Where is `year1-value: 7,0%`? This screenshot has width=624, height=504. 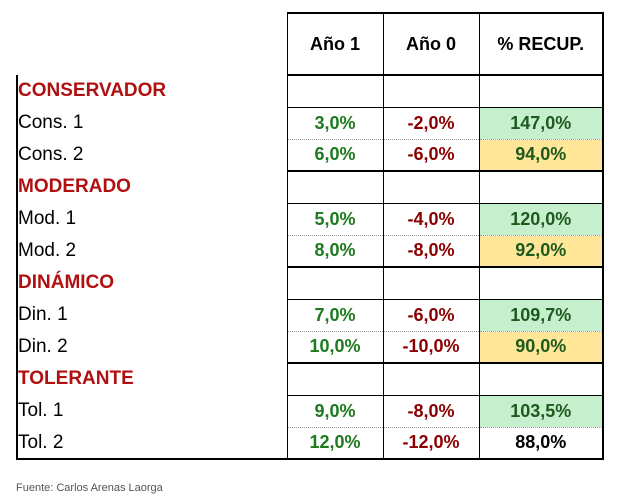
year1-value: 7,0% is located at coordinates (335, 314).